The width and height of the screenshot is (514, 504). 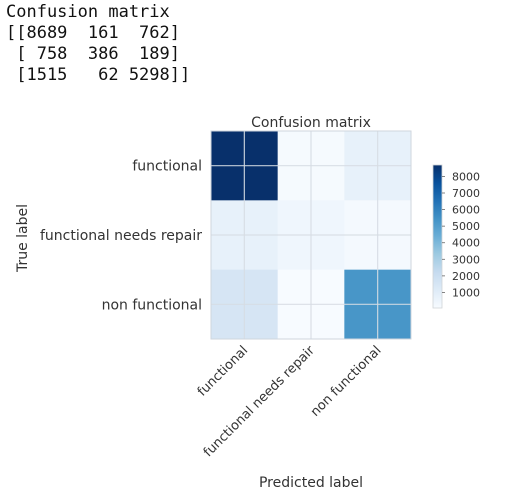 What do you see at coordinates (223, 371) in the screenshot?
I see `x-tick-label: functional` at bounding box center [223, 371].